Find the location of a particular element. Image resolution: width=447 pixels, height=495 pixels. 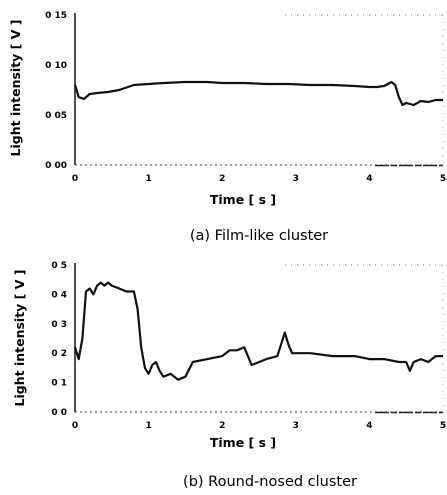

y-axis-label-a: Light intensity [ V ] is located at coordinates (15, 88).